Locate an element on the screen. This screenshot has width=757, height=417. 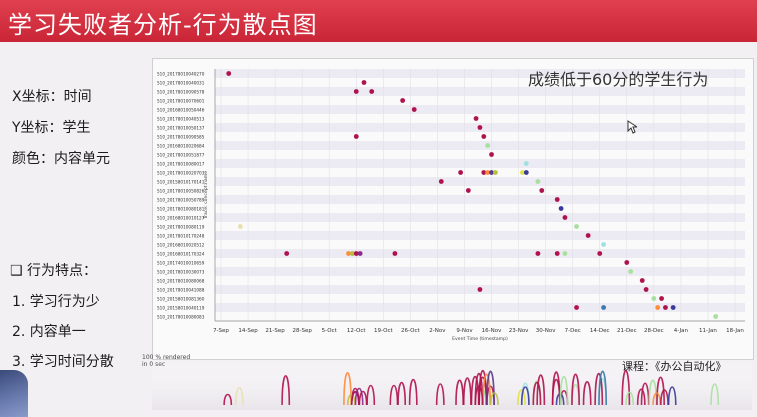
y-tick-label: 510_20168010010127 is located at coordinates (181, 218).